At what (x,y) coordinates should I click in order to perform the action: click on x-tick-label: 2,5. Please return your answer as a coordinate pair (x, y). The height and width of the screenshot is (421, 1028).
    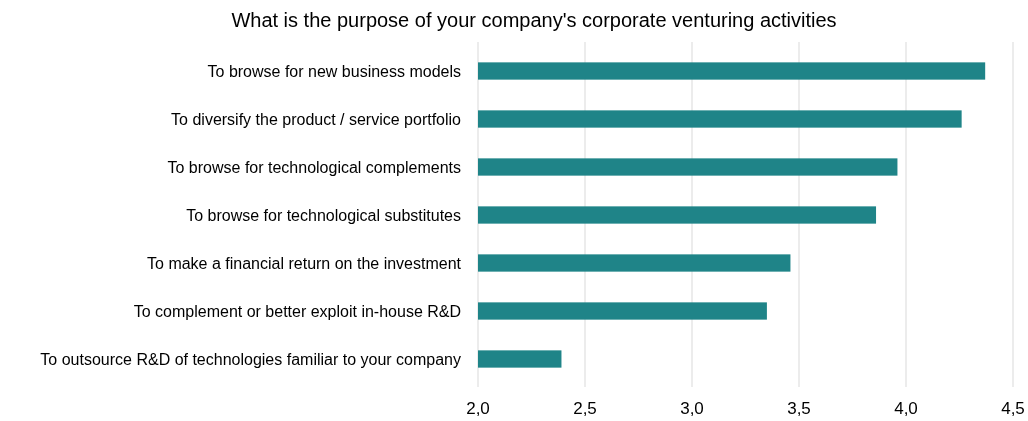
    Looking at the image, I should click on (585, 408).